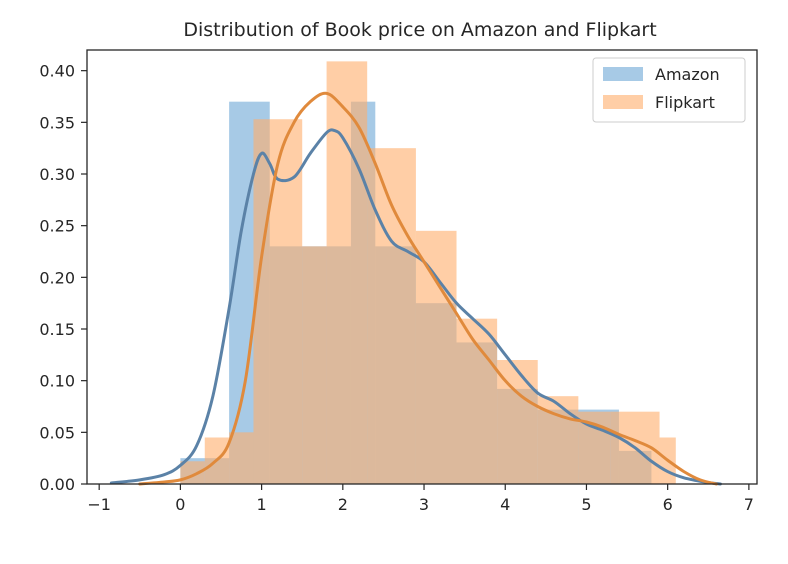 The width and height of the screenshot is (788, 564). I want to click on y-tick-label: 0.25, so click(57, 226).